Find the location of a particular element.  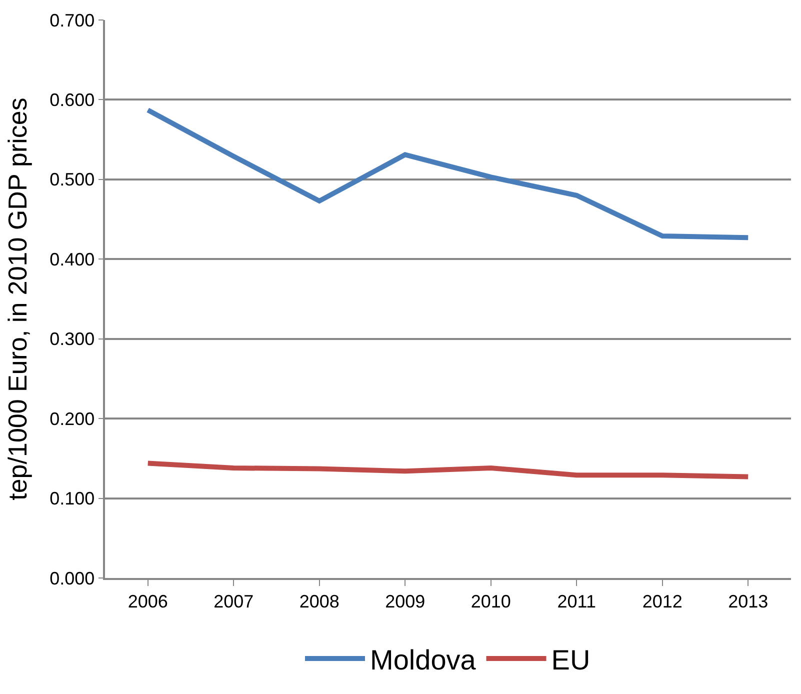

x-tick-label: 2006 is located at coordinates (148, 601).